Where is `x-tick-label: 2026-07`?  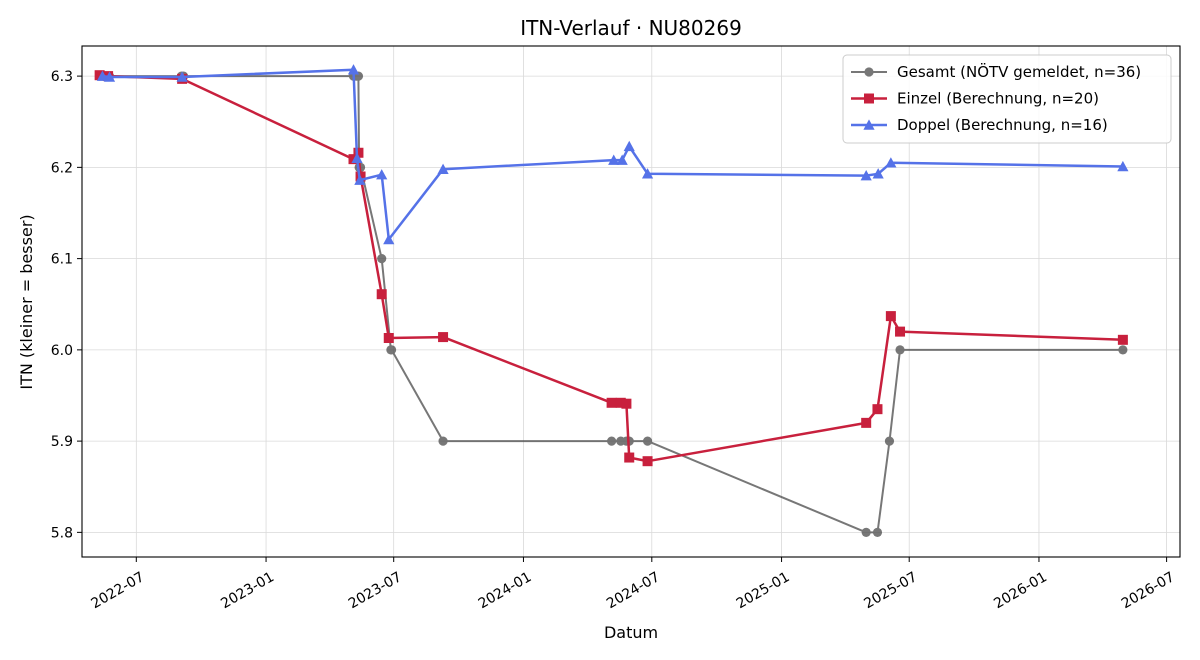
x-tick-label: 2026-07 is located at coordinates (1148, 590).